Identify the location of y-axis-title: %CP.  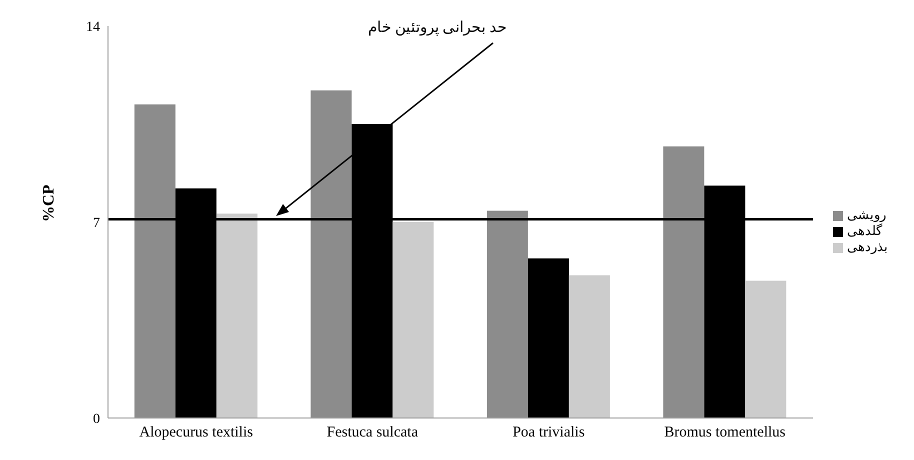
(49, 203).